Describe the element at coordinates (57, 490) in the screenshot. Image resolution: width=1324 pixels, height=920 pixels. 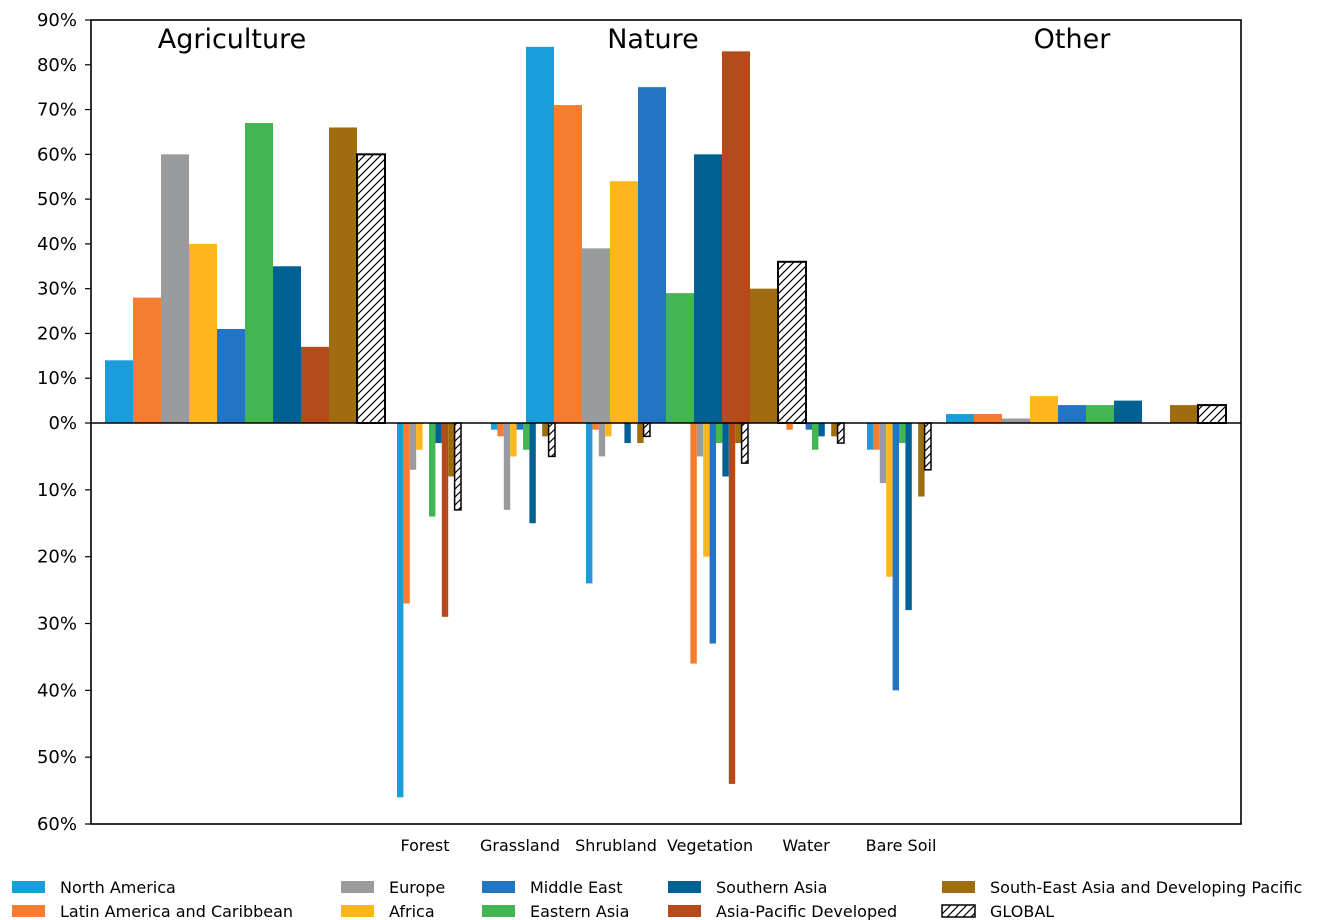
I see `y-tick-label: 10%` at that location.